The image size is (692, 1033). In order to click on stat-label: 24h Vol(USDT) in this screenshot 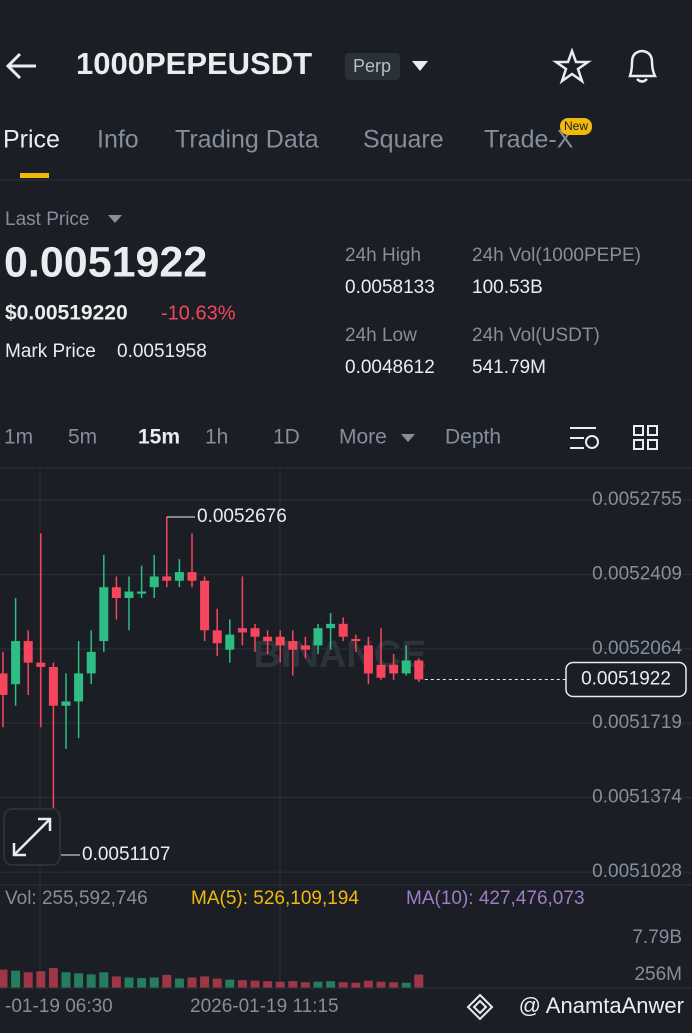, I will do `click(536, 335)`.